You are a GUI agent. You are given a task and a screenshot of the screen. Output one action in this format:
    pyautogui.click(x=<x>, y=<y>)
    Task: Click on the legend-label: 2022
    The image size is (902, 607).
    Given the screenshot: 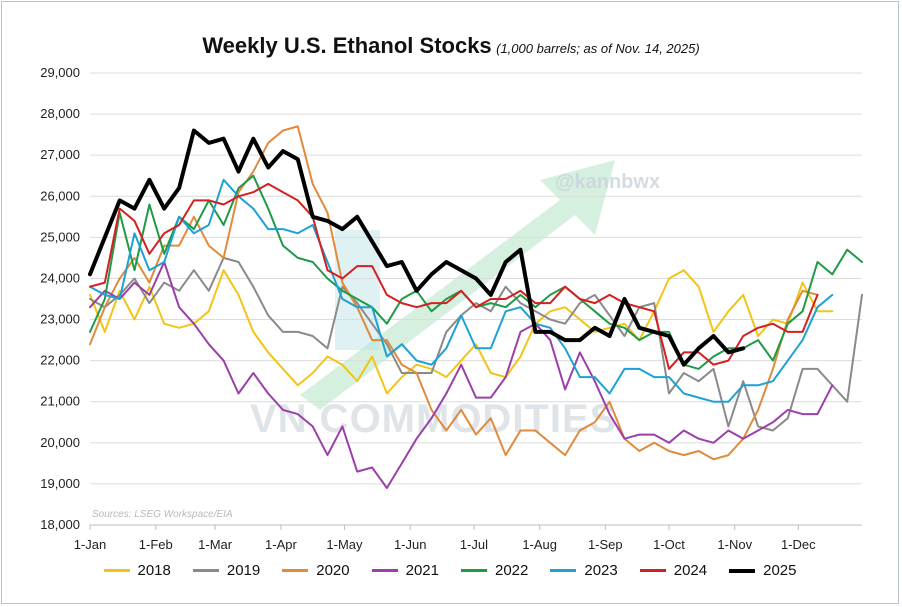 What is the action you would take?
    pyautogui.click(x=512, y=570)
    